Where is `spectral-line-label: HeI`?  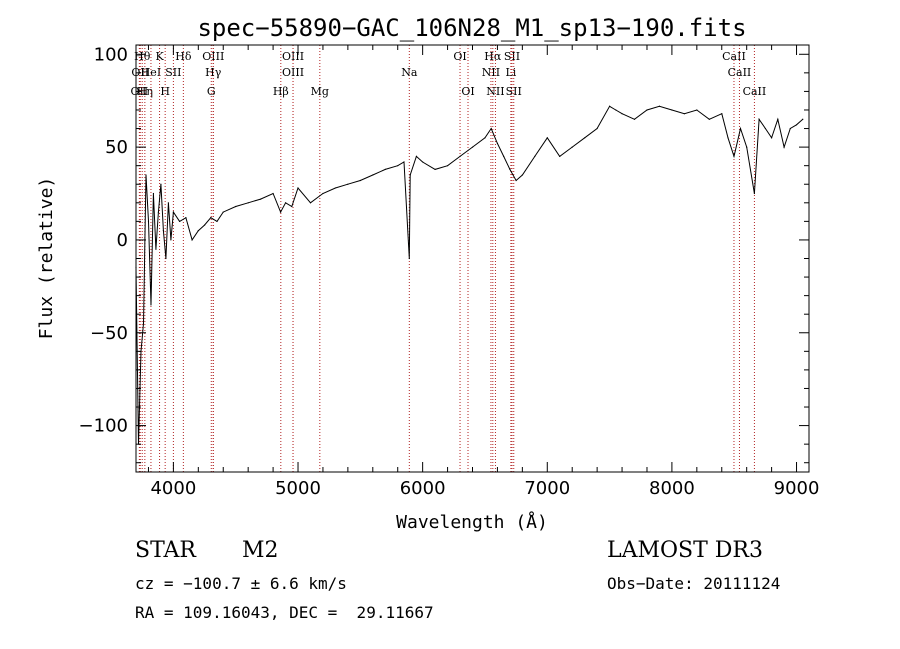 spectral-line-label: HeI is located at coordinates (151, 72).